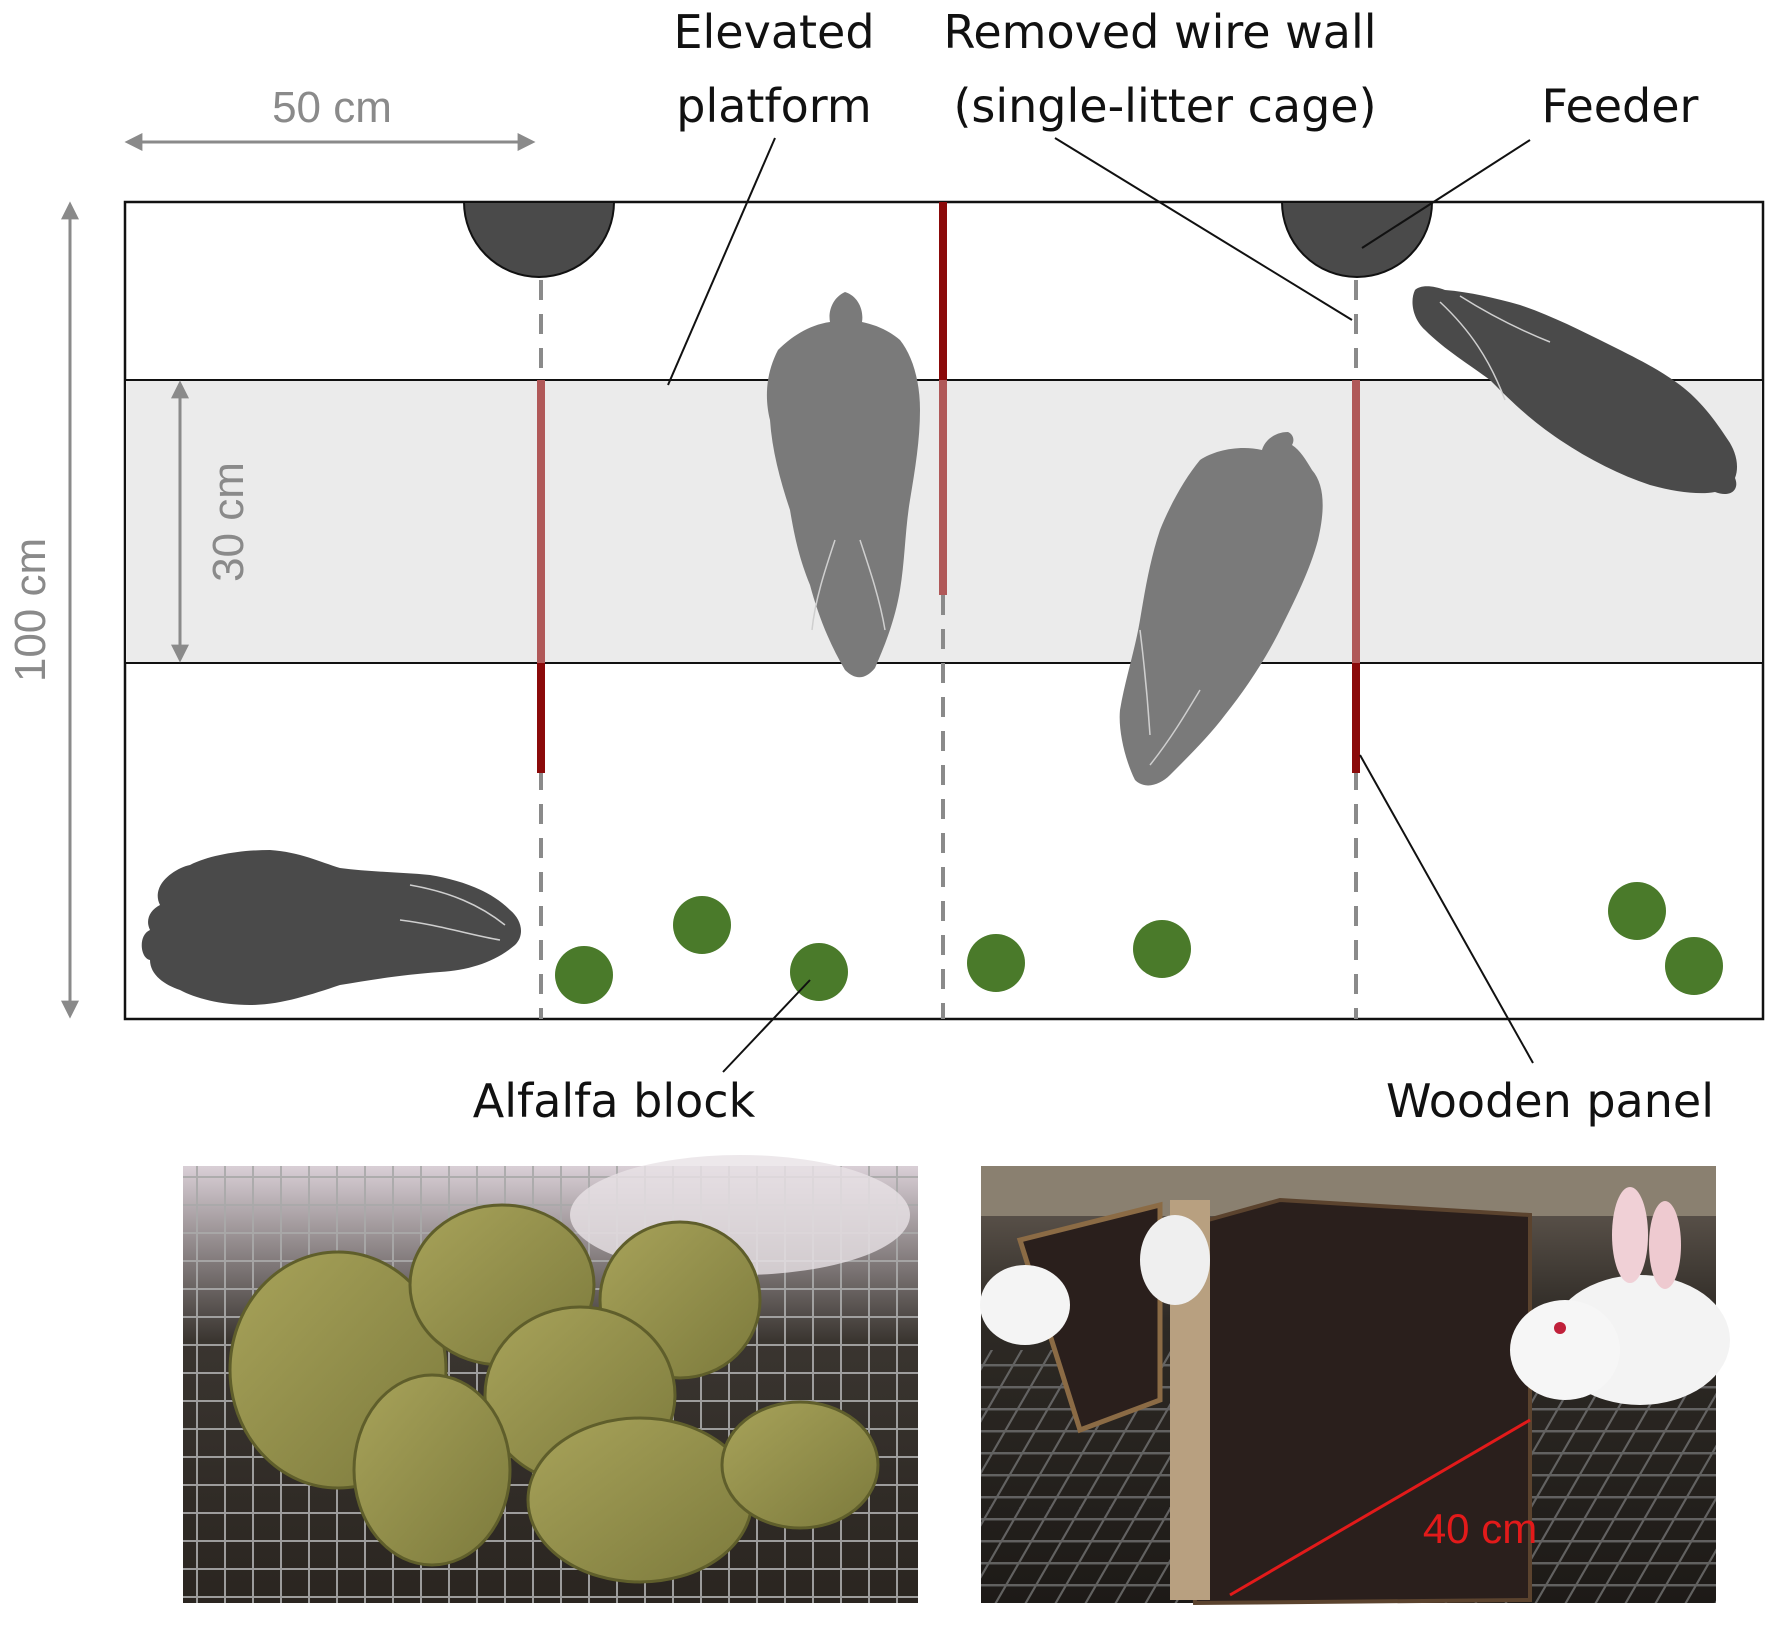 The image size is (1772, 1645). What do you see at coordinates (771, 195) in the screenshot?
I see `label-elevated-platform: Elevated platform` at bounding box center [771, 195].